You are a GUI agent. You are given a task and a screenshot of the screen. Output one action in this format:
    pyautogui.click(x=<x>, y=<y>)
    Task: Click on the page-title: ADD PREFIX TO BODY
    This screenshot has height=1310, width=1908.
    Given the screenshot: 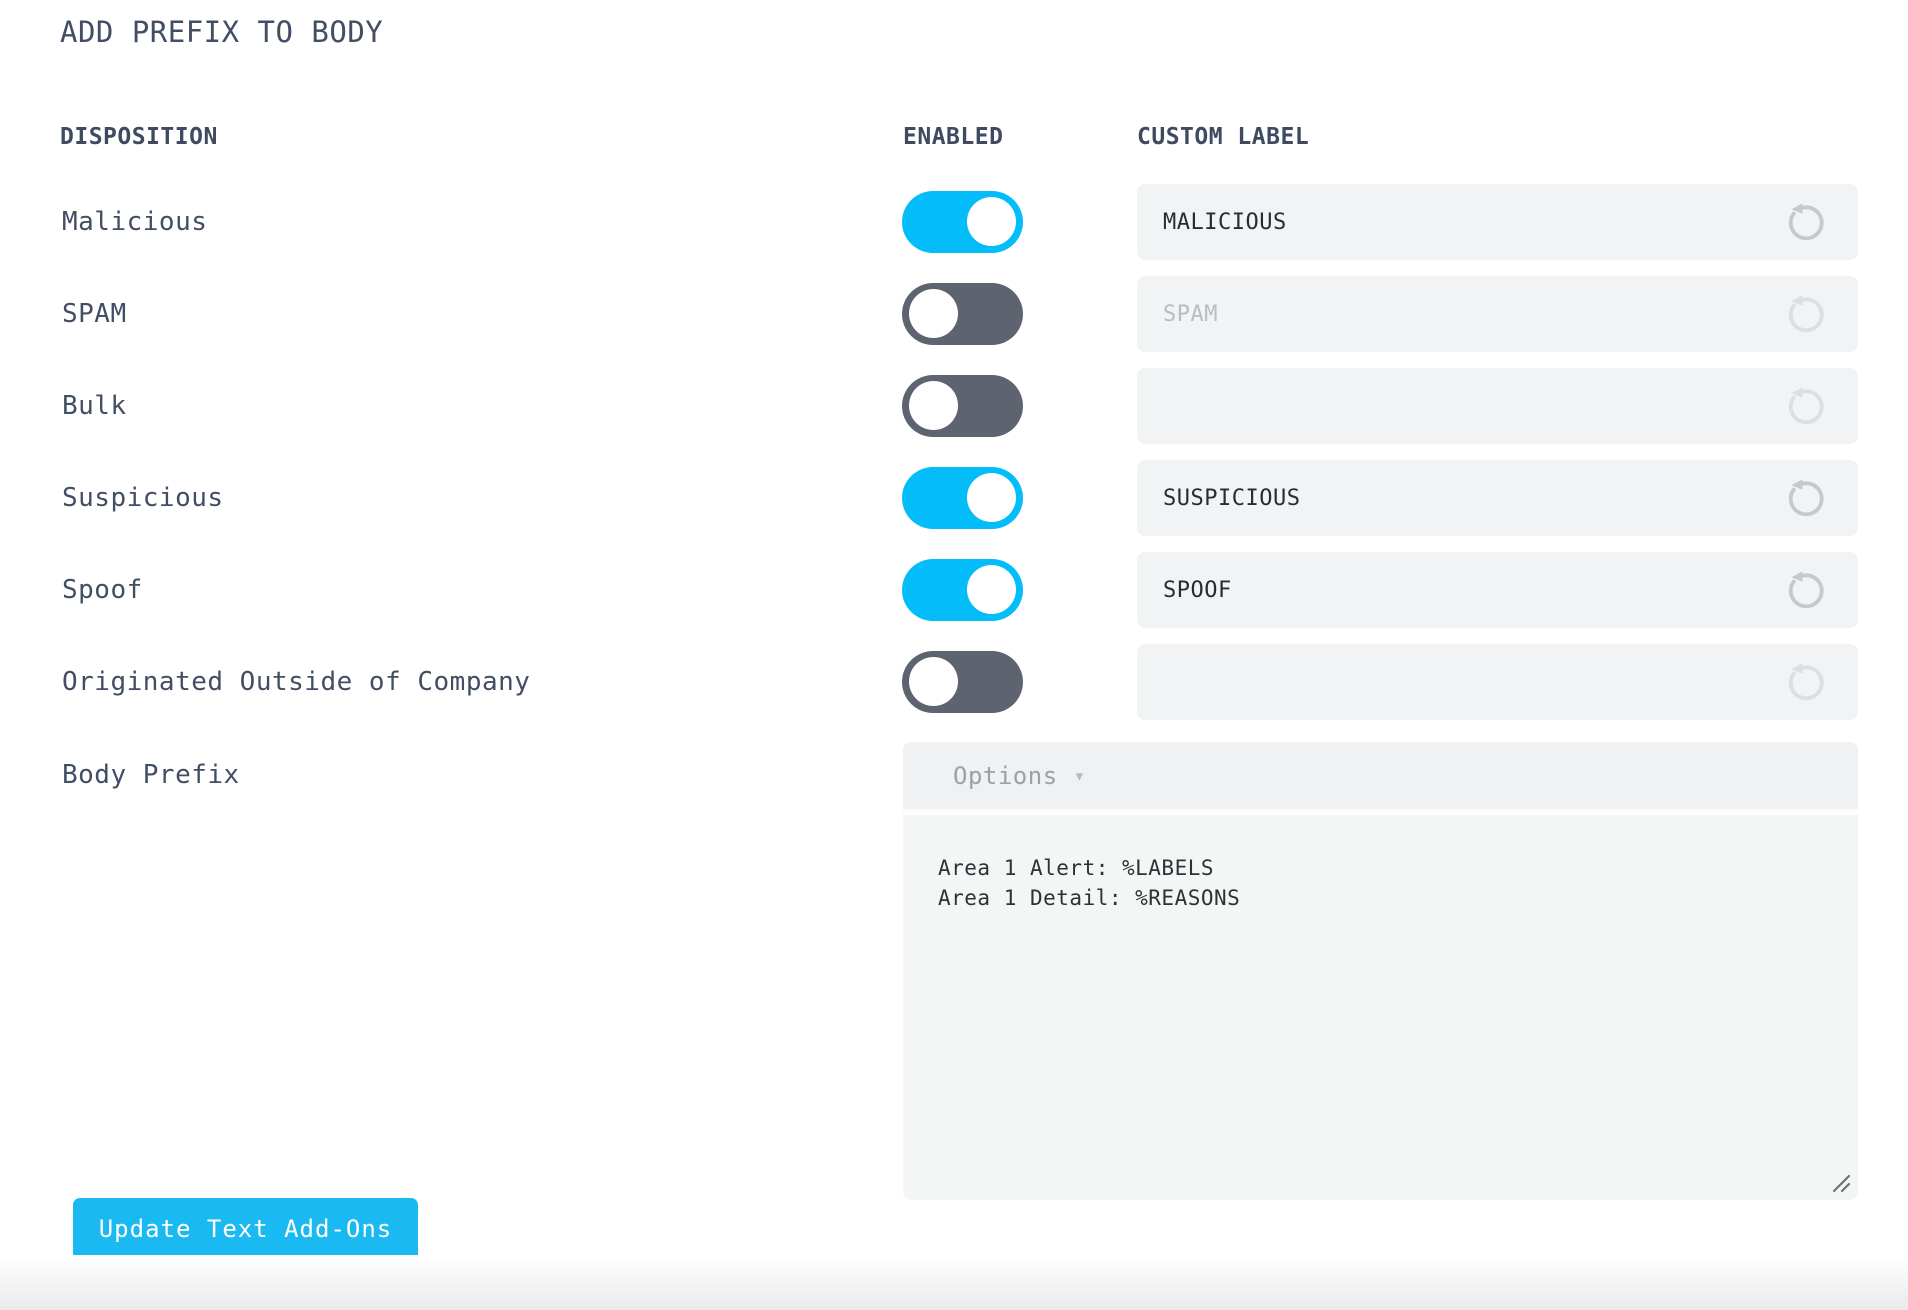 What is the action you would take?
    pyautogui.click(x=222, y=32)
    